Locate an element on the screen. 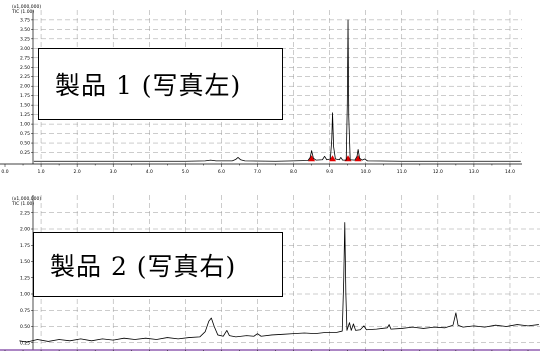 The height and width of the screenshot is (351, 540). sample-label: 製品 2 (写真右) is located at coordinates (143, 266).